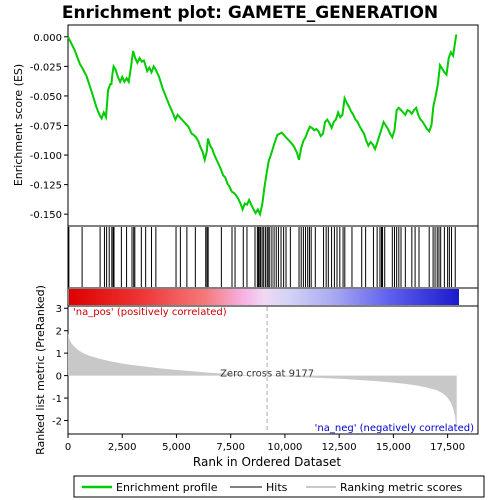 The width and height of the screenshot is (500, 500). What do you see at coordinates (339, 447) in the screenshot?
I see `x-tick-label: 12,500` at bounding box center [339, 447].